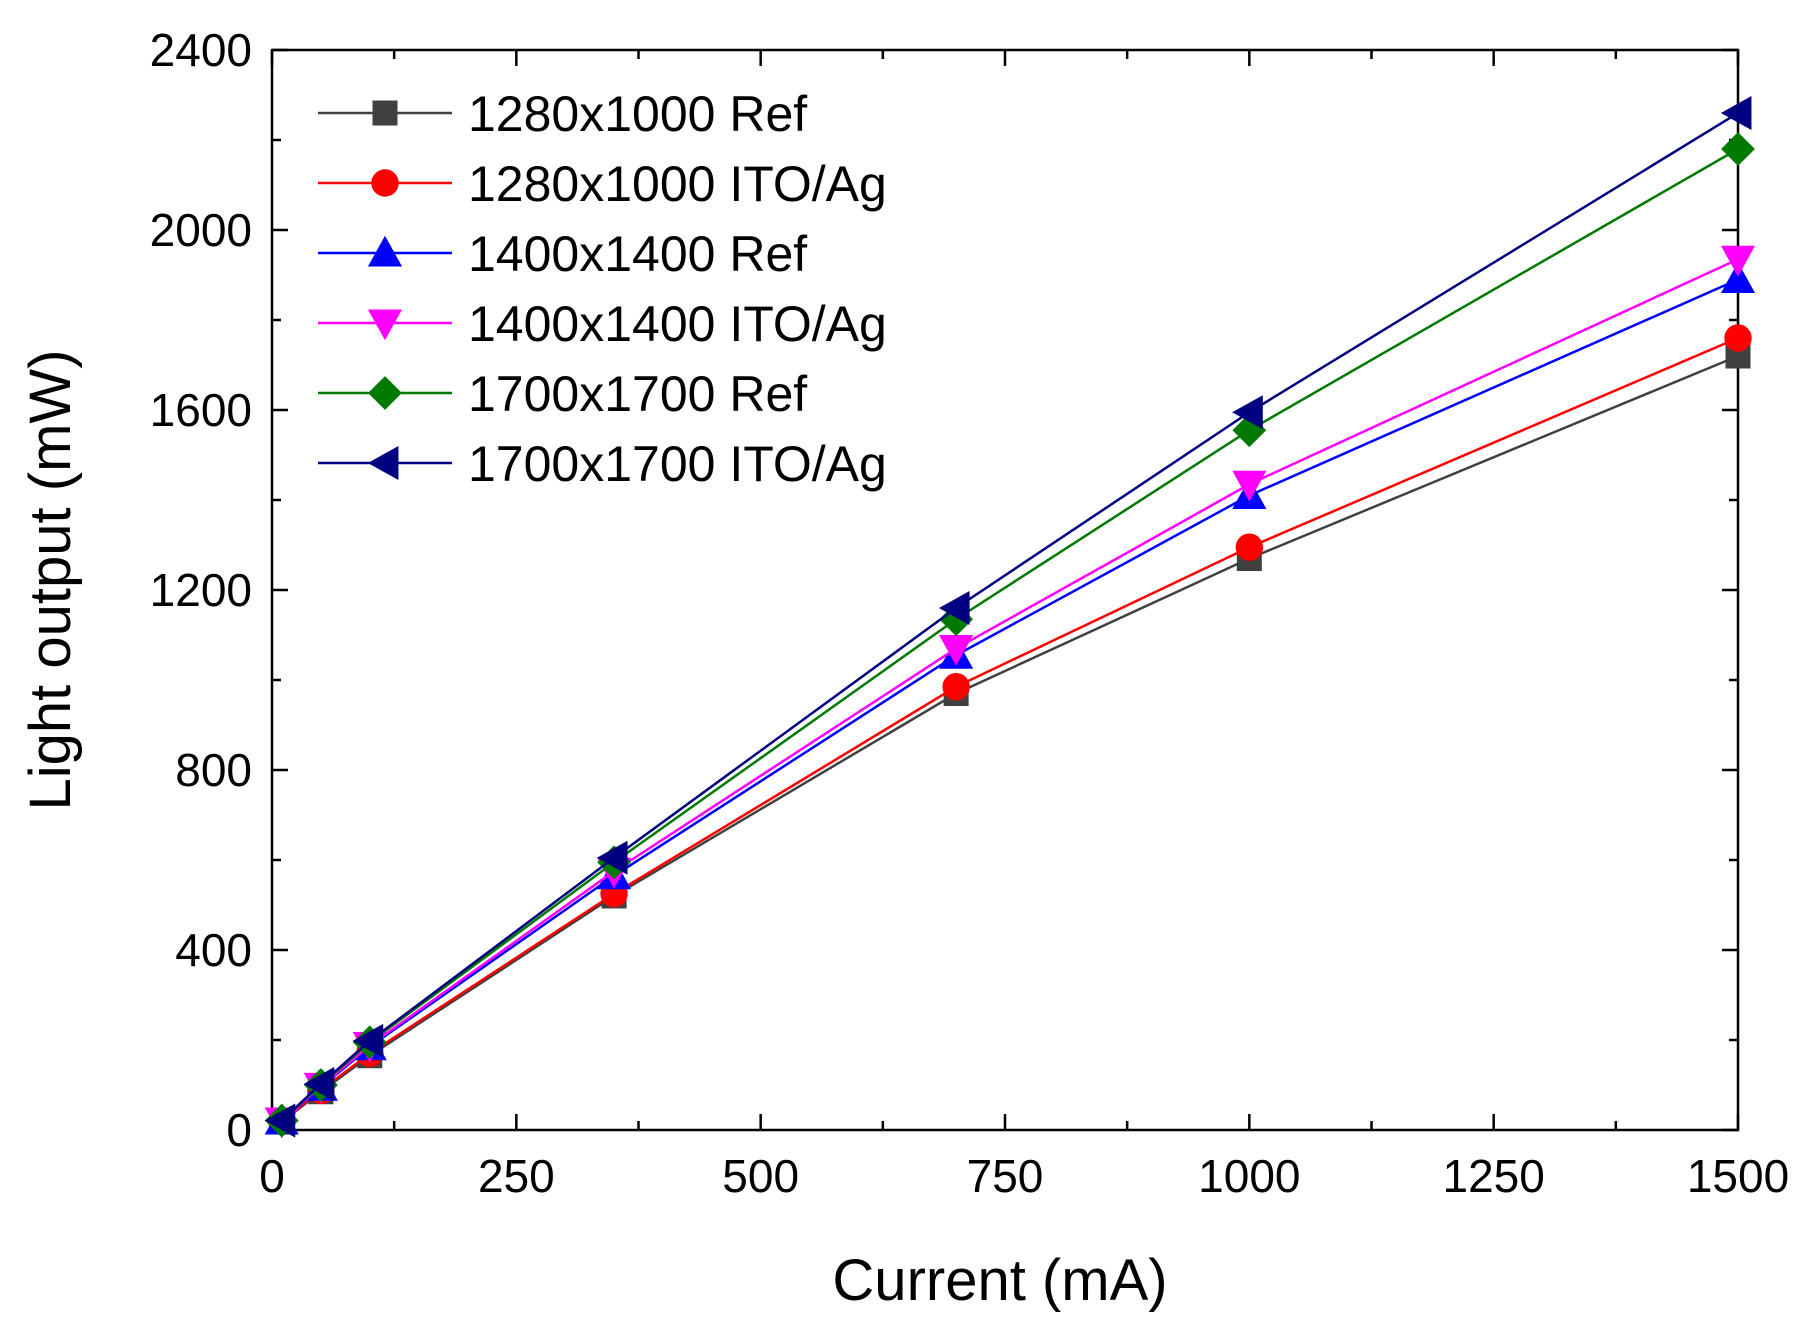 This screenshot has width=1811, height=1329. Describe the element at coordinates (239, 1130) in the screenshot. I see `y-tick-label: 0` at that location.